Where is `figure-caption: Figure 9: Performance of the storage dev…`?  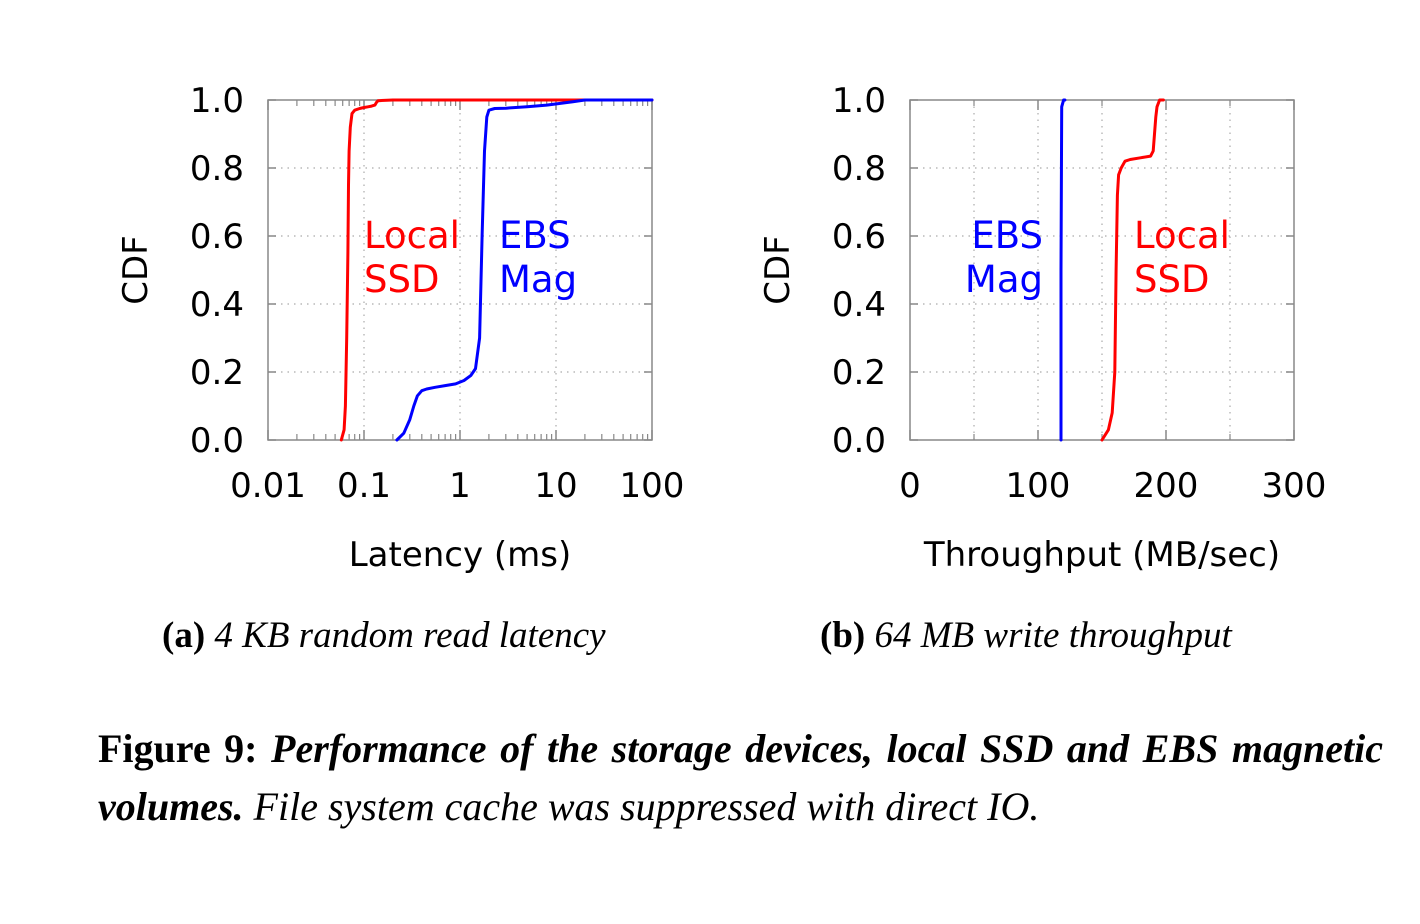 figure-caption: Figure 9: Performance of the storage dev… is located at coordinates (740, 778).